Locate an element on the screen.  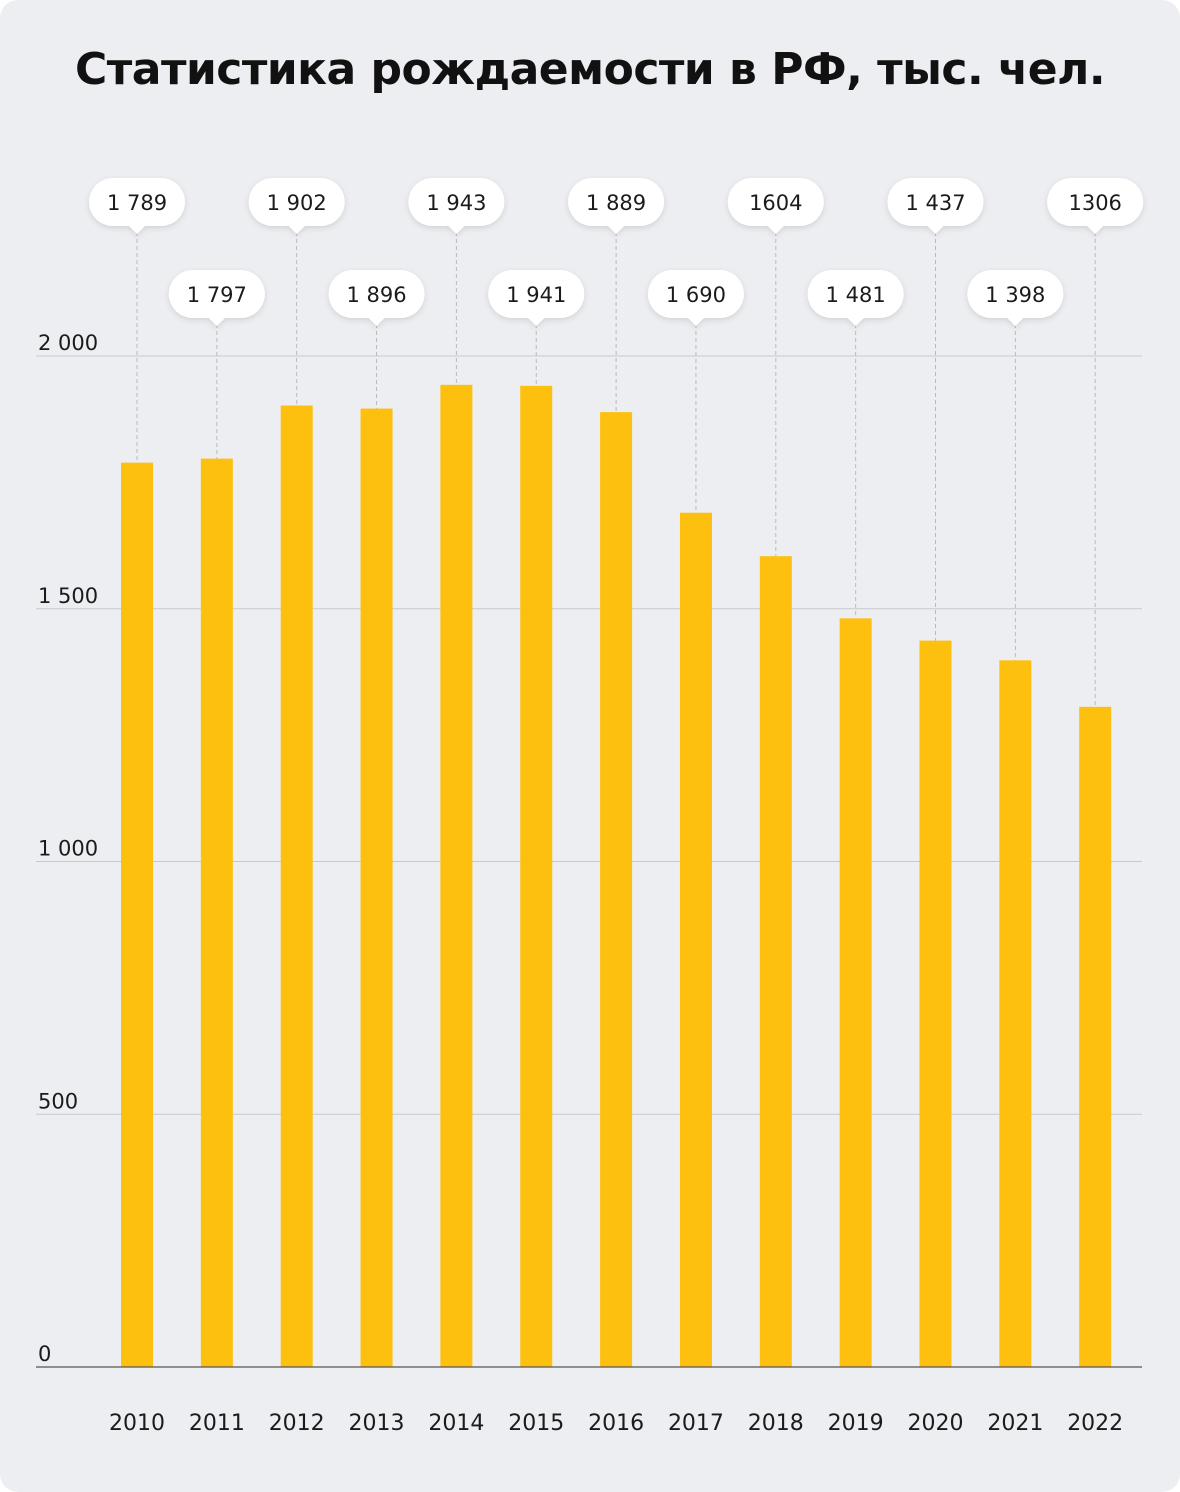
data-label: 1 690 is located at coordinates (696, 295).